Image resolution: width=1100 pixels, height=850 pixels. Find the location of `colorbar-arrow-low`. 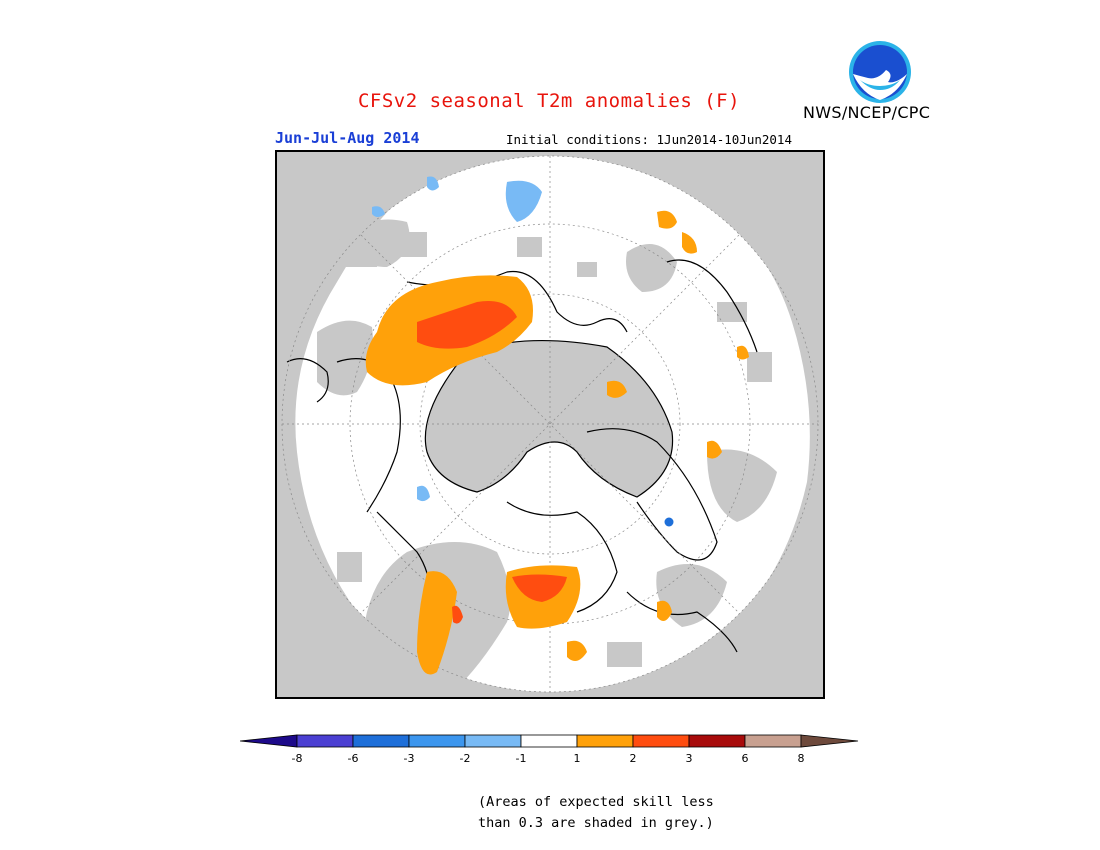

colorbar-arrow-low is located at coordinates (268, 741).